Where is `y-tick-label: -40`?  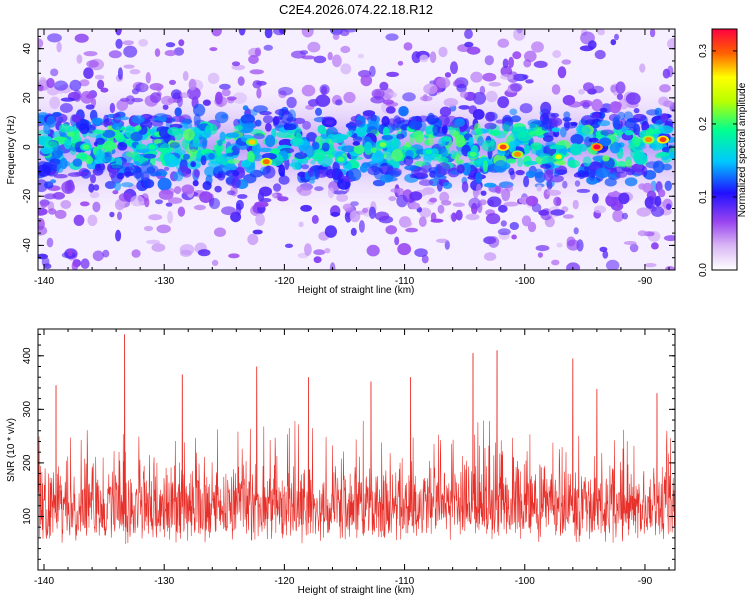 y-tick-label: -40 is located at coordinates (27, 245).